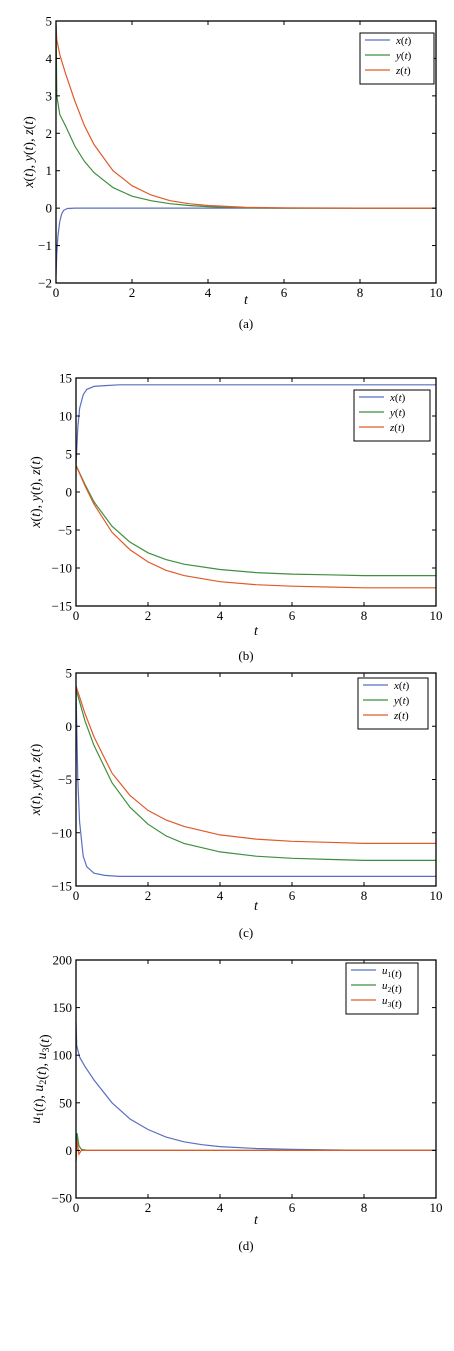 This screenshot has height=1351, width=454. What do you see at coordinates (392, 987) in the screenshot?
I see `legend-label: u2(t)` at bounding box center [392, 987].